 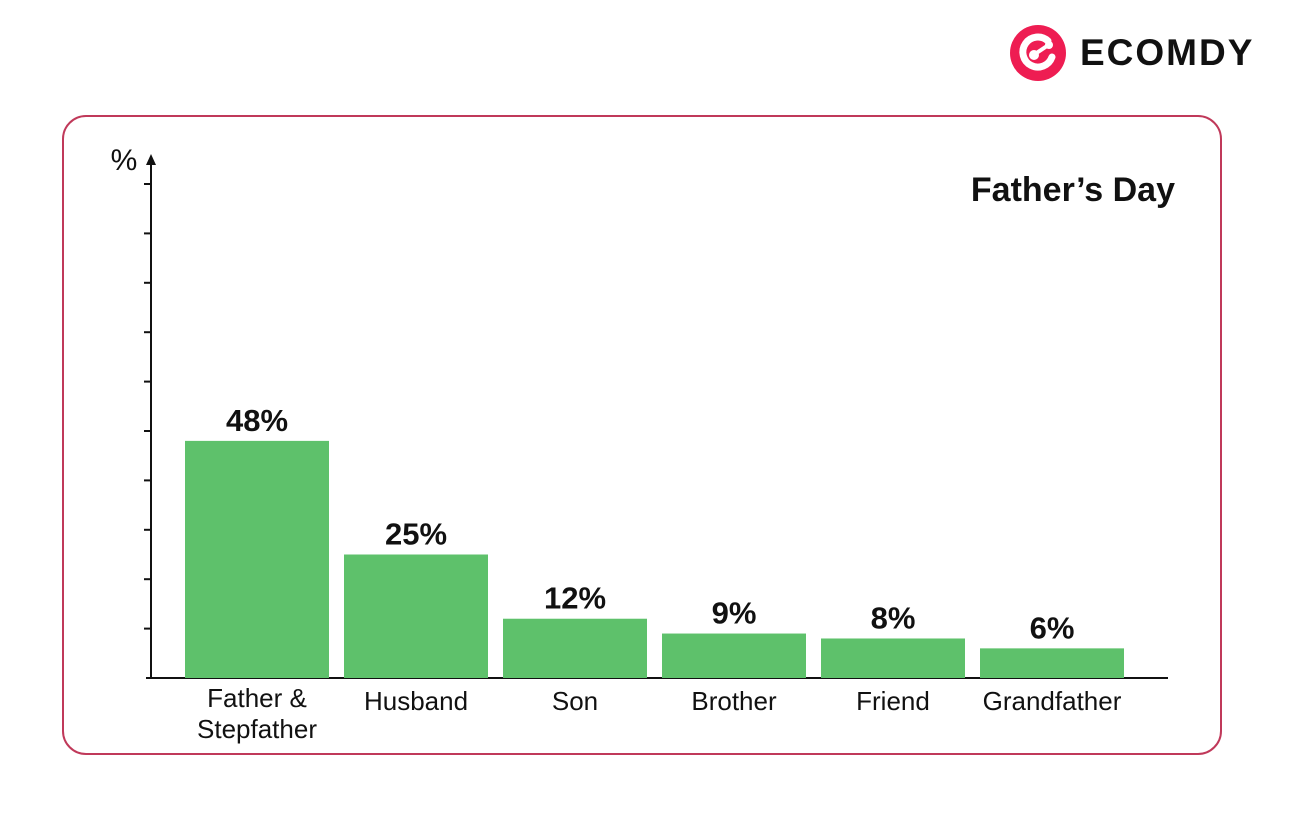 I want to click on data-label: 8%, so click(x=893, y=617).